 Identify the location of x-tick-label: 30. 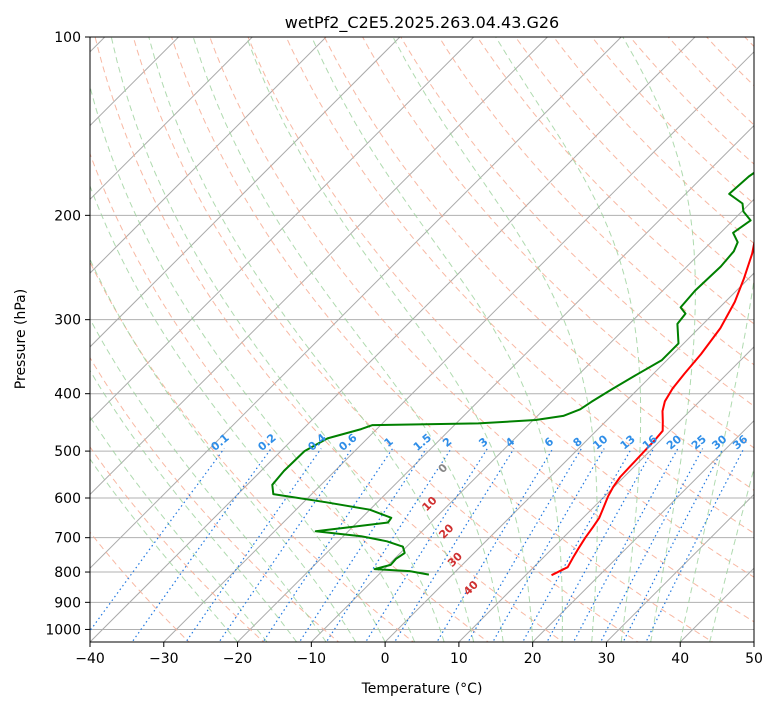
(607, 659).